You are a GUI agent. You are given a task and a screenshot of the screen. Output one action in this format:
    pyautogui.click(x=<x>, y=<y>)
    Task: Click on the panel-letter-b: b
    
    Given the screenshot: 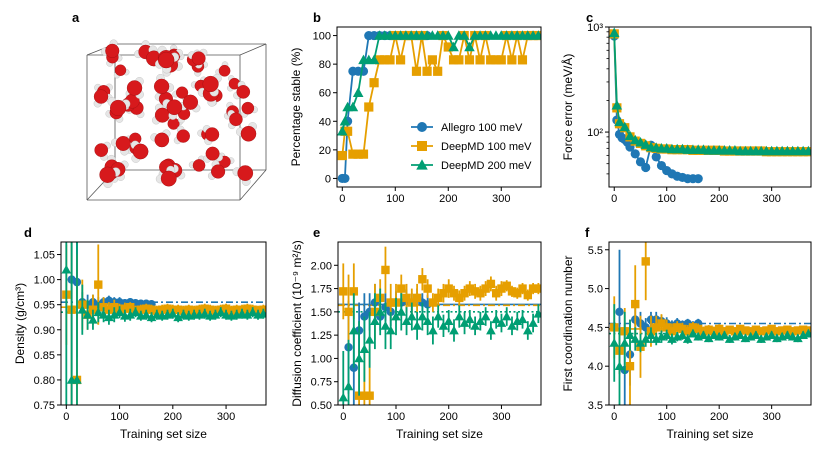 What is the action you would take?
    pyautogui.click(x=317, y=17)
    